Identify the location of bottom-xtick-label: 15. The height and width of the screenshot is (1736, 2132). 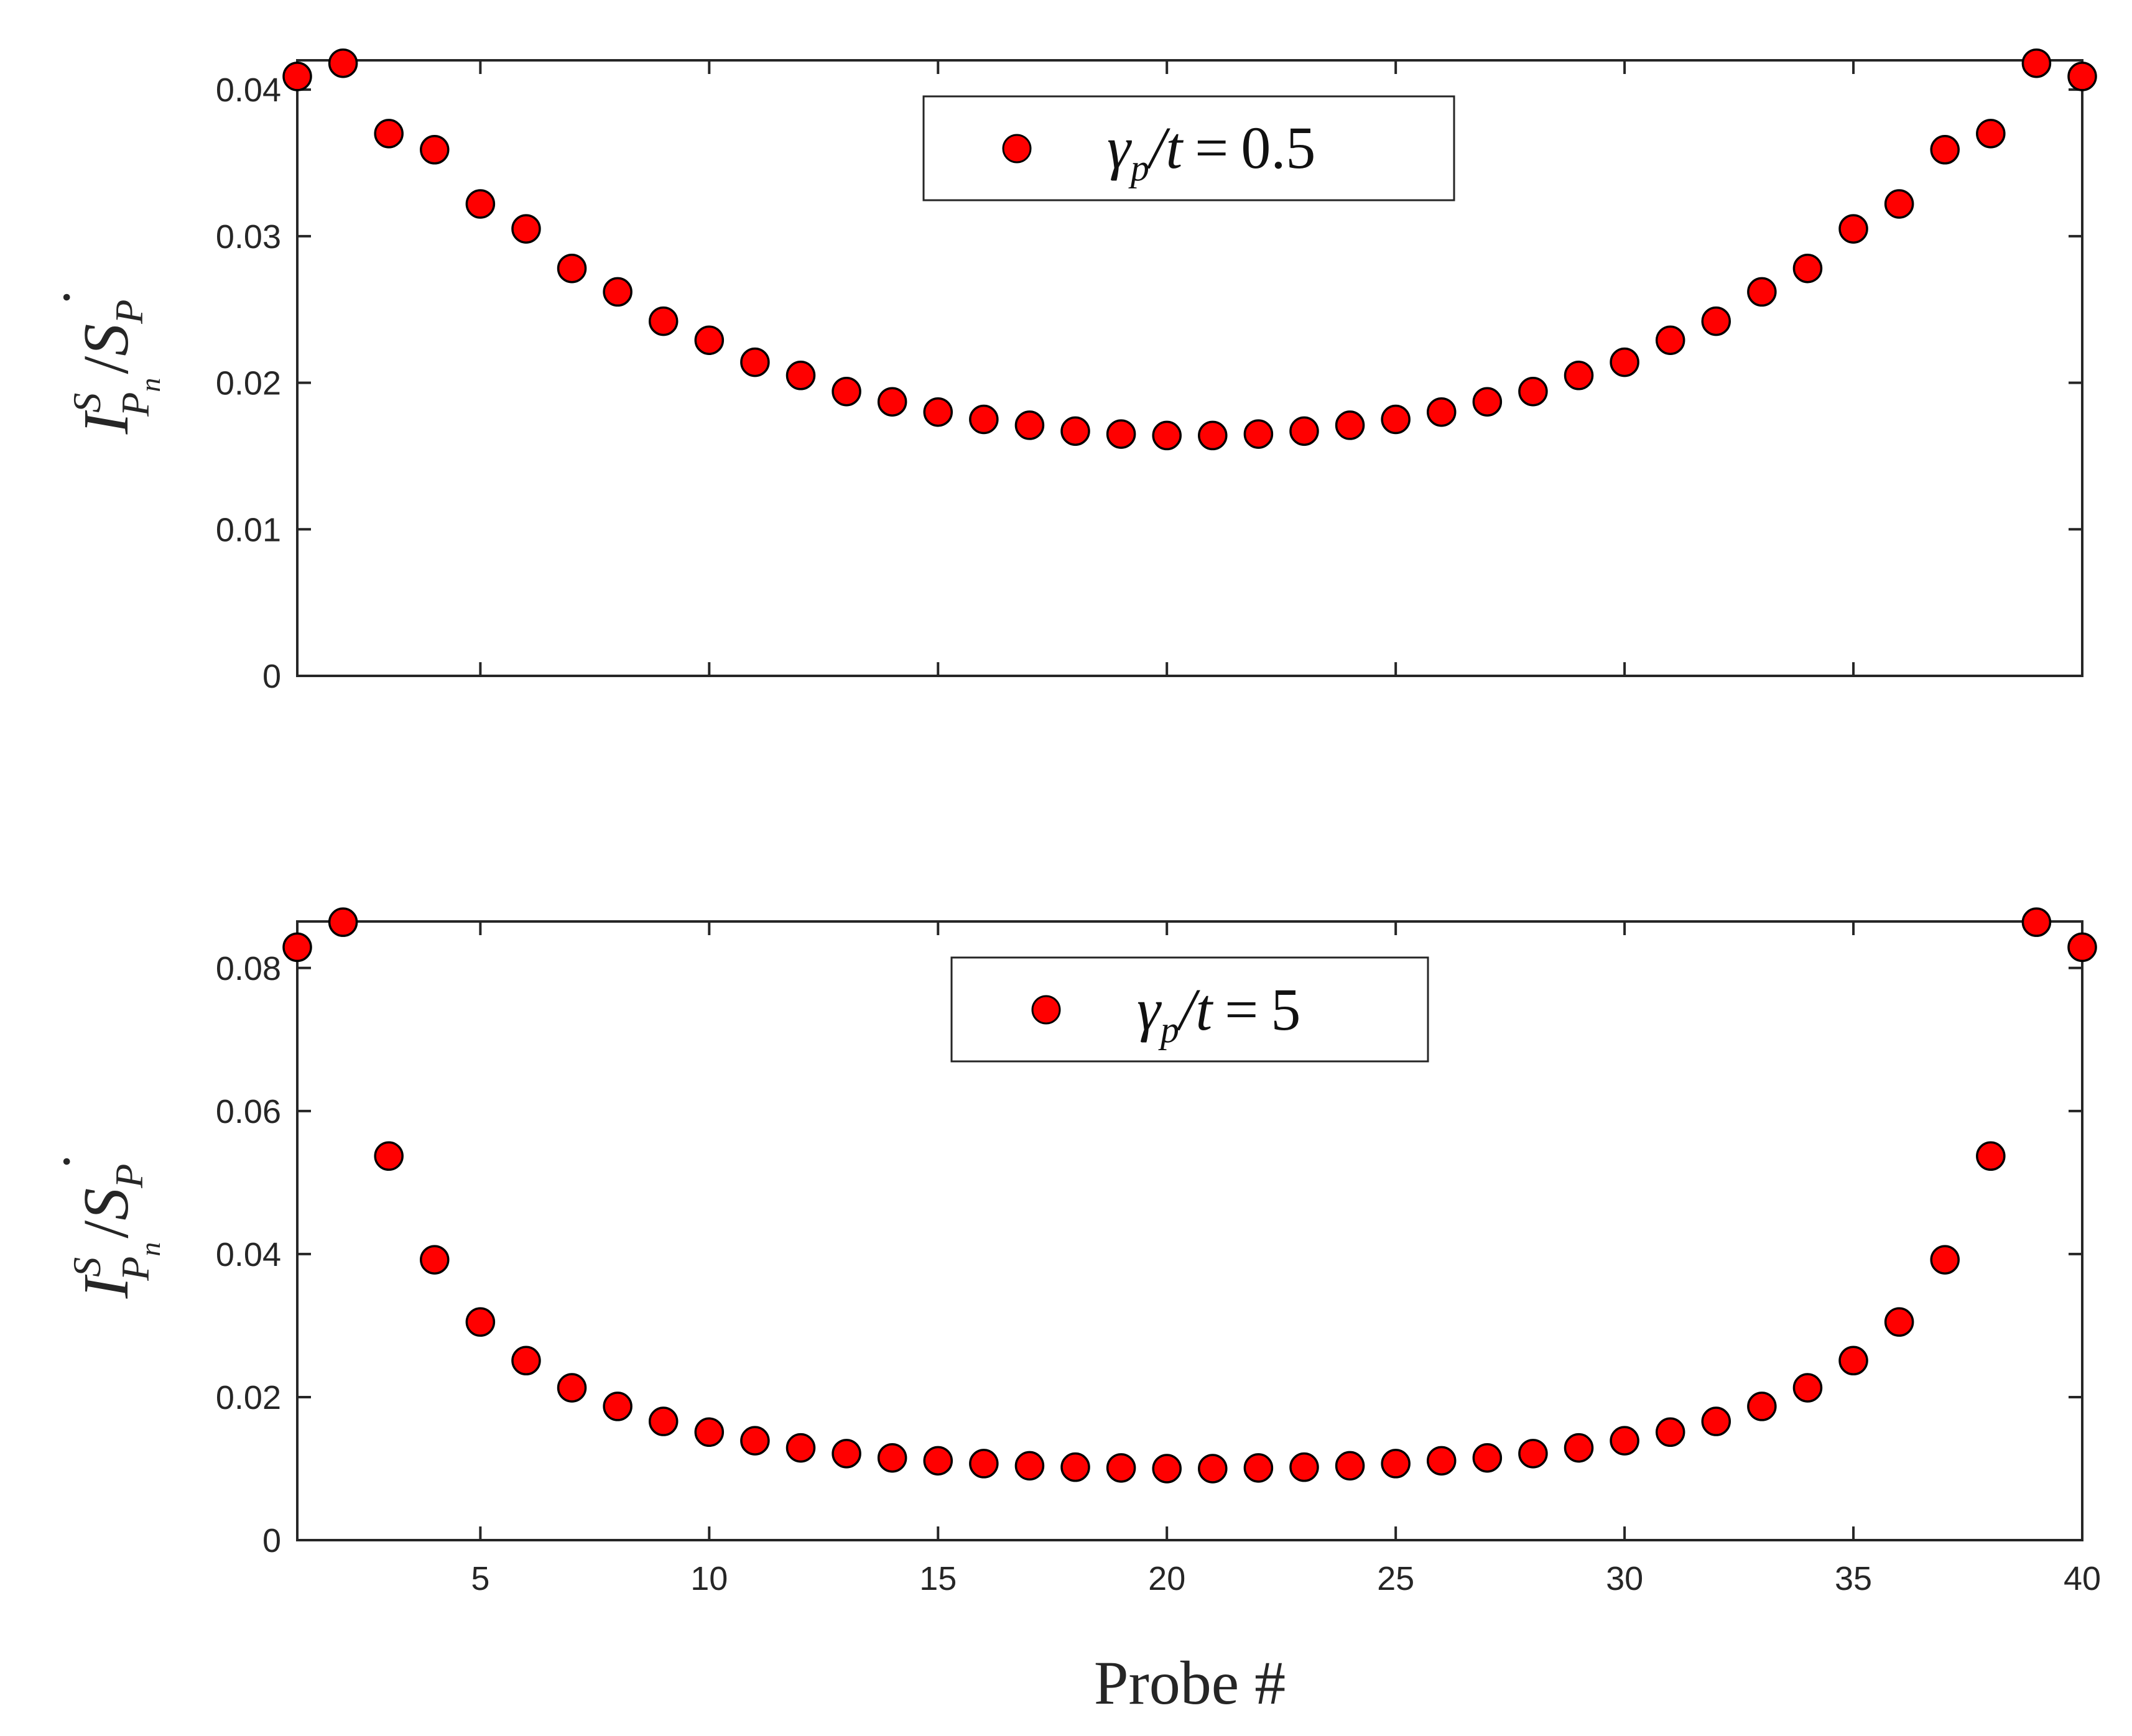
(938, 1578).